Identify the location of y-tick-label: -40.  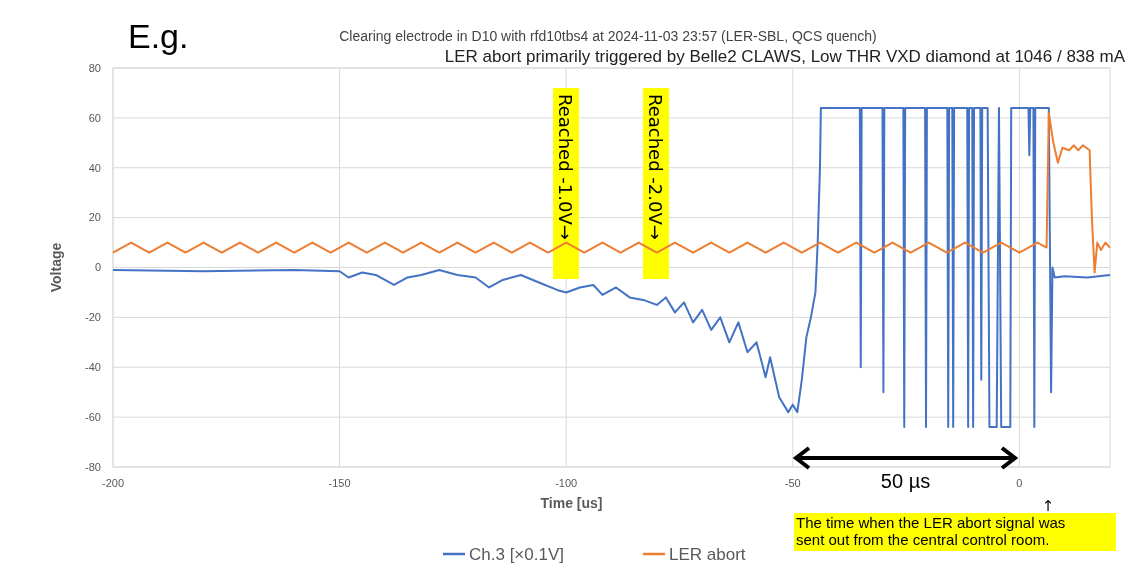
(93, 367).